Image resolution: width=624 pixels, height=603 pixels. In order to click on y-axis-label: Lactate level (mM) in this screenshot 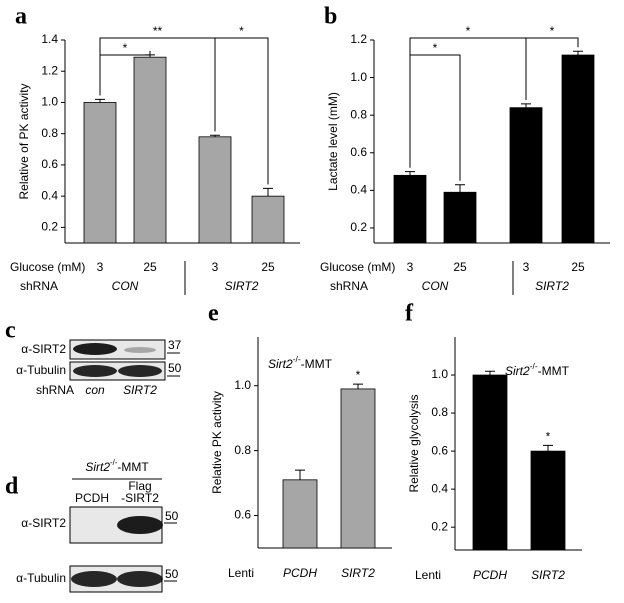, I will do `click(333, 141)`.